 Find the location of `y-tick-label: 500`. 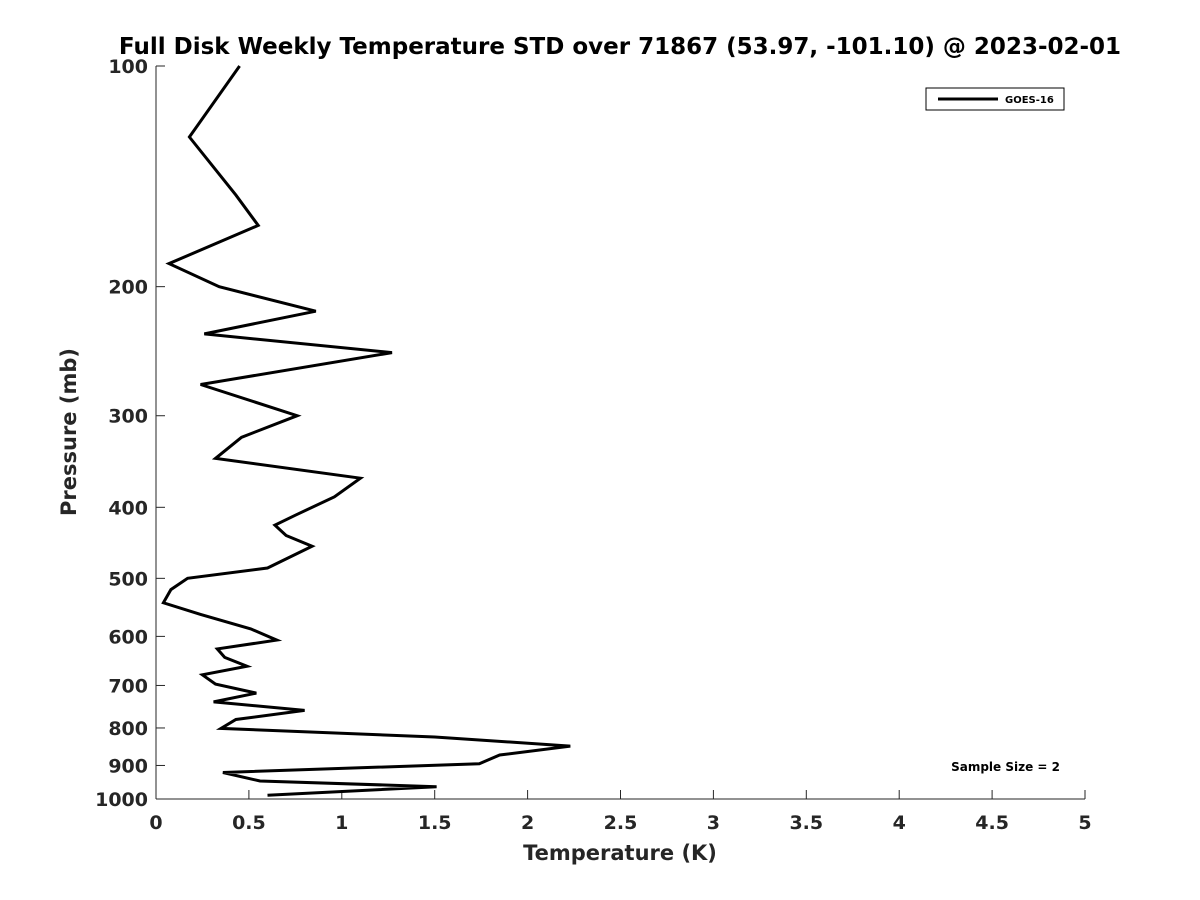

y-tick-label: 500 is located at coordinates (128, 579).